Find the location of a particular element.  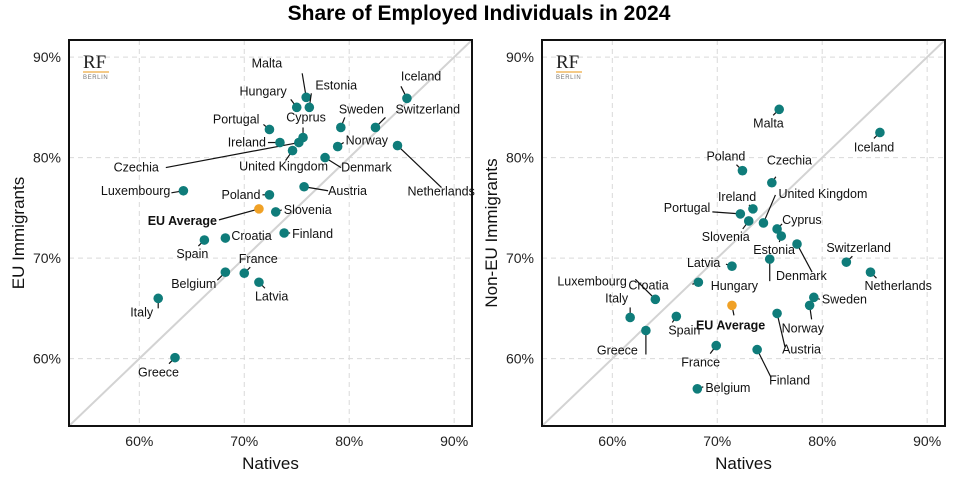

x-tick-label: 60% is located at coordinates (139, 441).